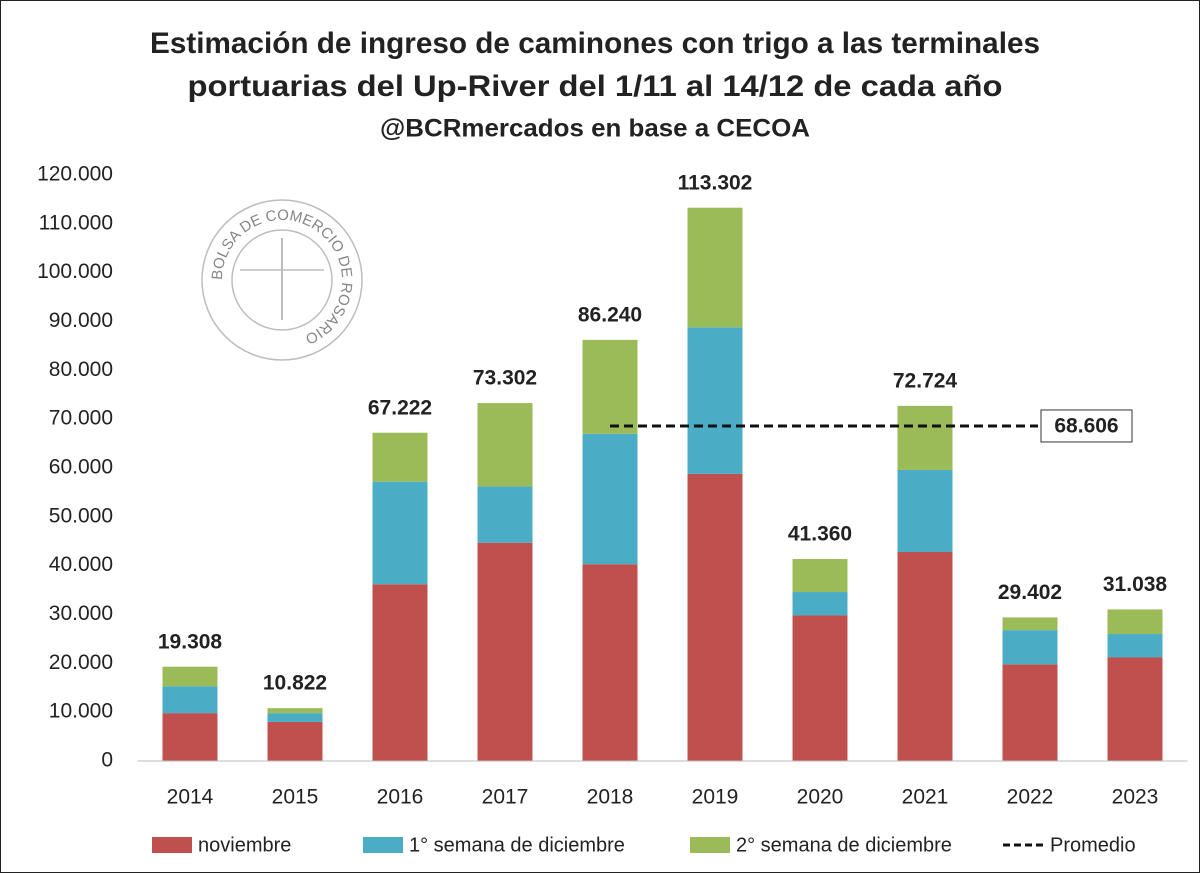 Image resolution: width=1200 pixels, height=873 pixels. I want to click on x-tick-label: 2018, so click(610, 797).